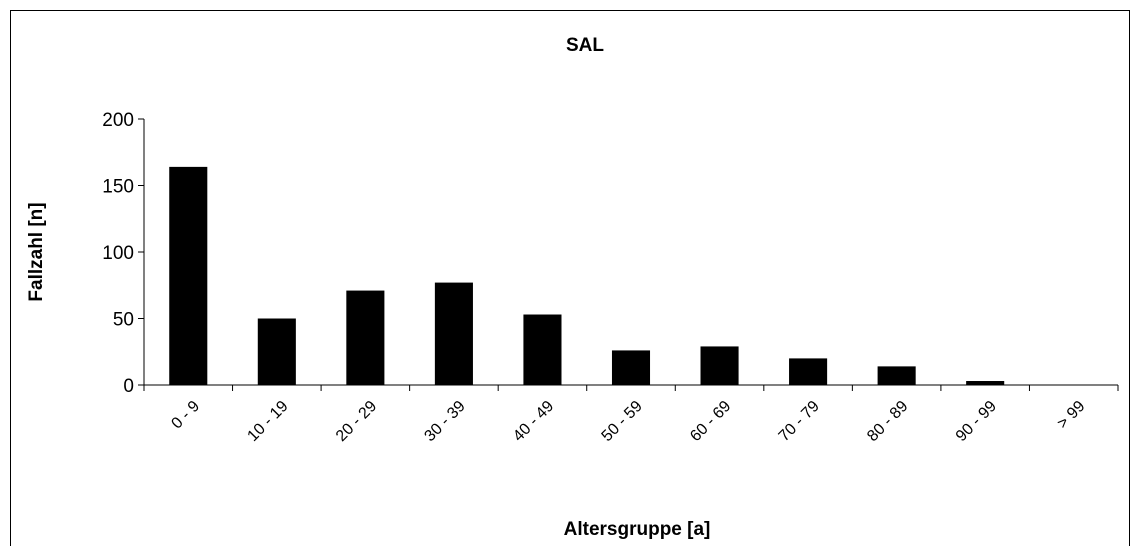  I want to click on y-tick-label: 100, so click(118, 253).